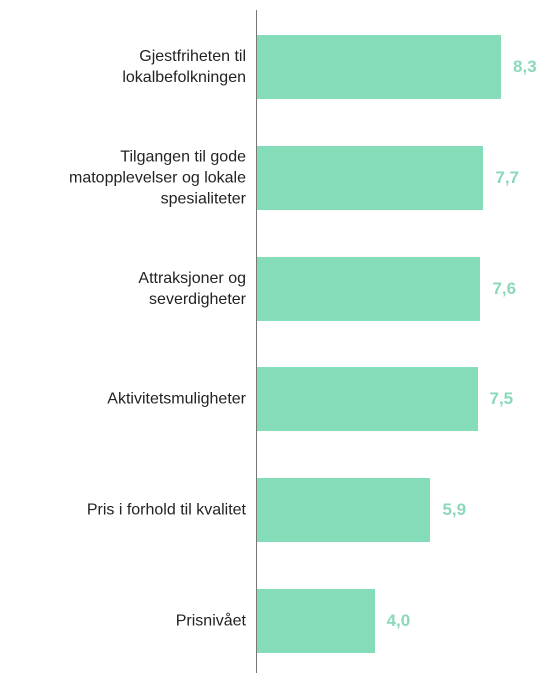 This screenshot has height=673, width=544. Describe the element at coordinates (525, 66) in the screenshot. I see `data-label: 8,3` at that location.